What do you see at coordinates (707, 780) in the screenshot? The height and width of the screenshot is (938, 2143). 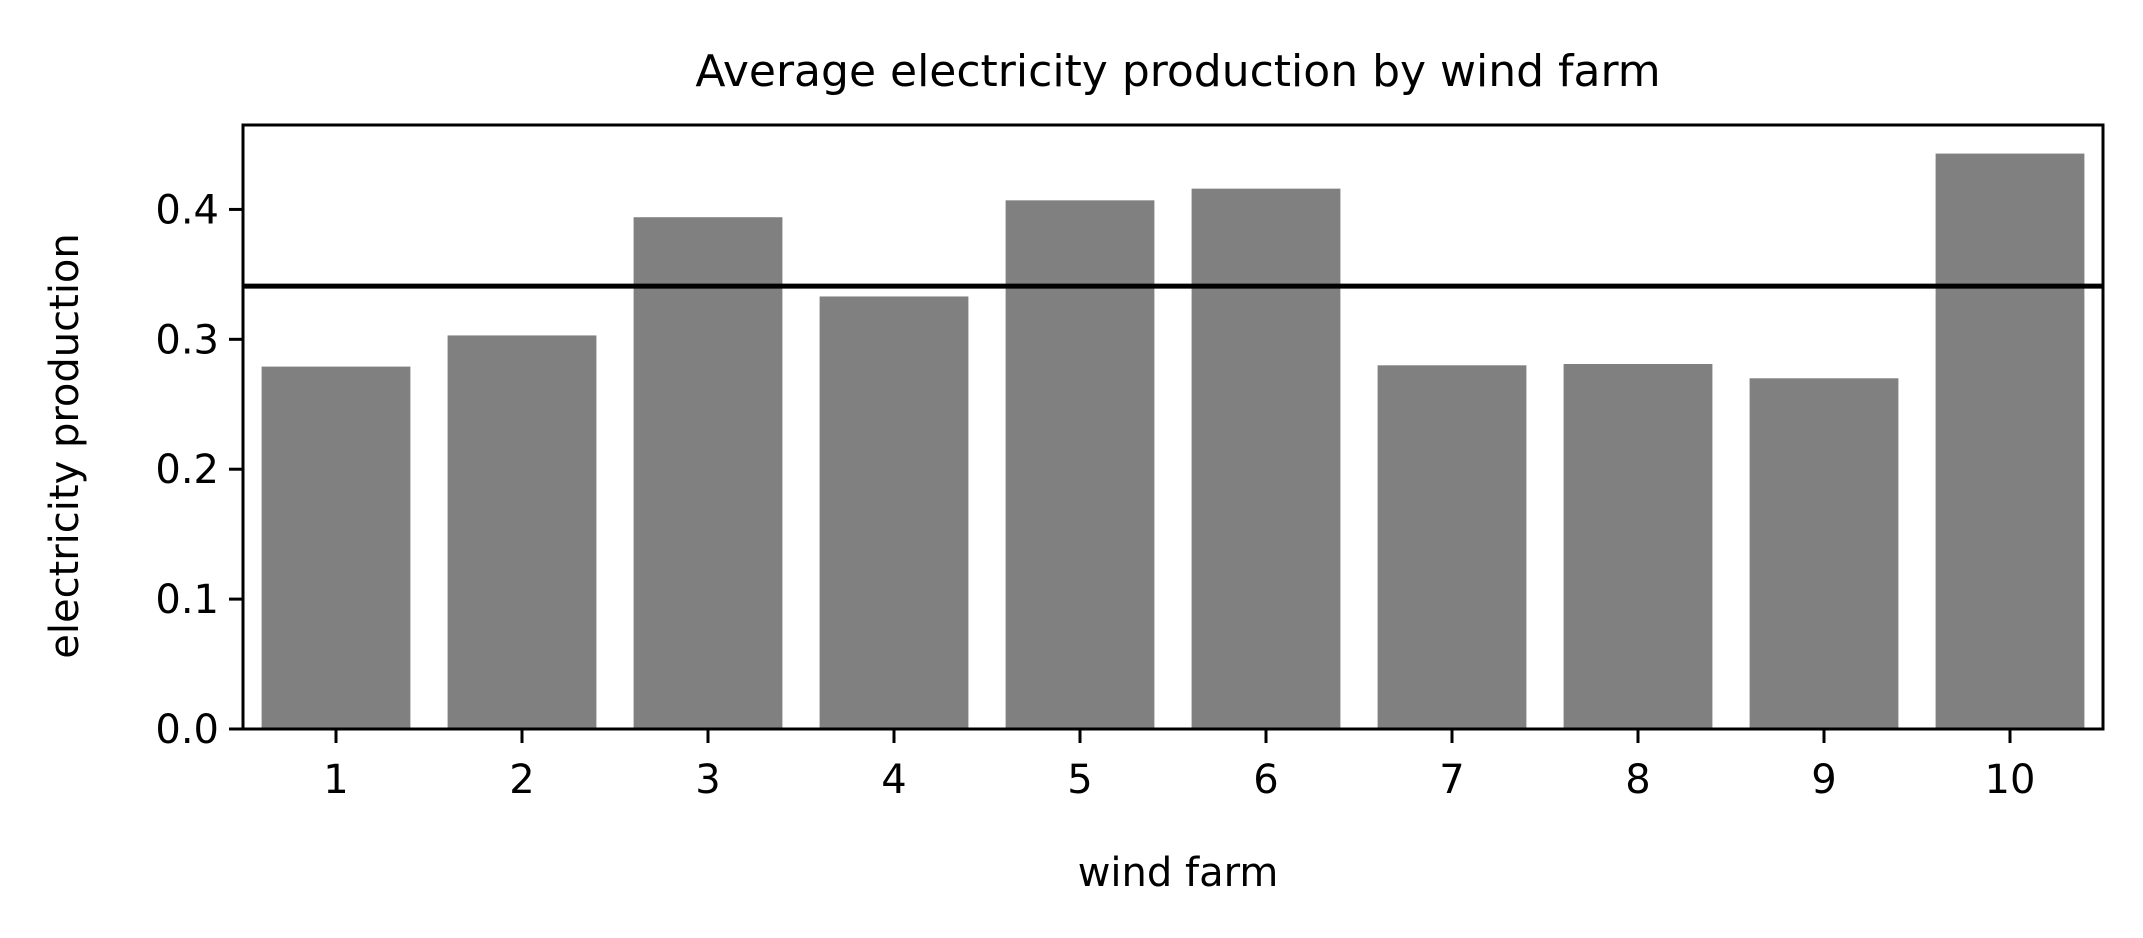 I see `x-tick-label: 3` at bounding box center [707, 780].